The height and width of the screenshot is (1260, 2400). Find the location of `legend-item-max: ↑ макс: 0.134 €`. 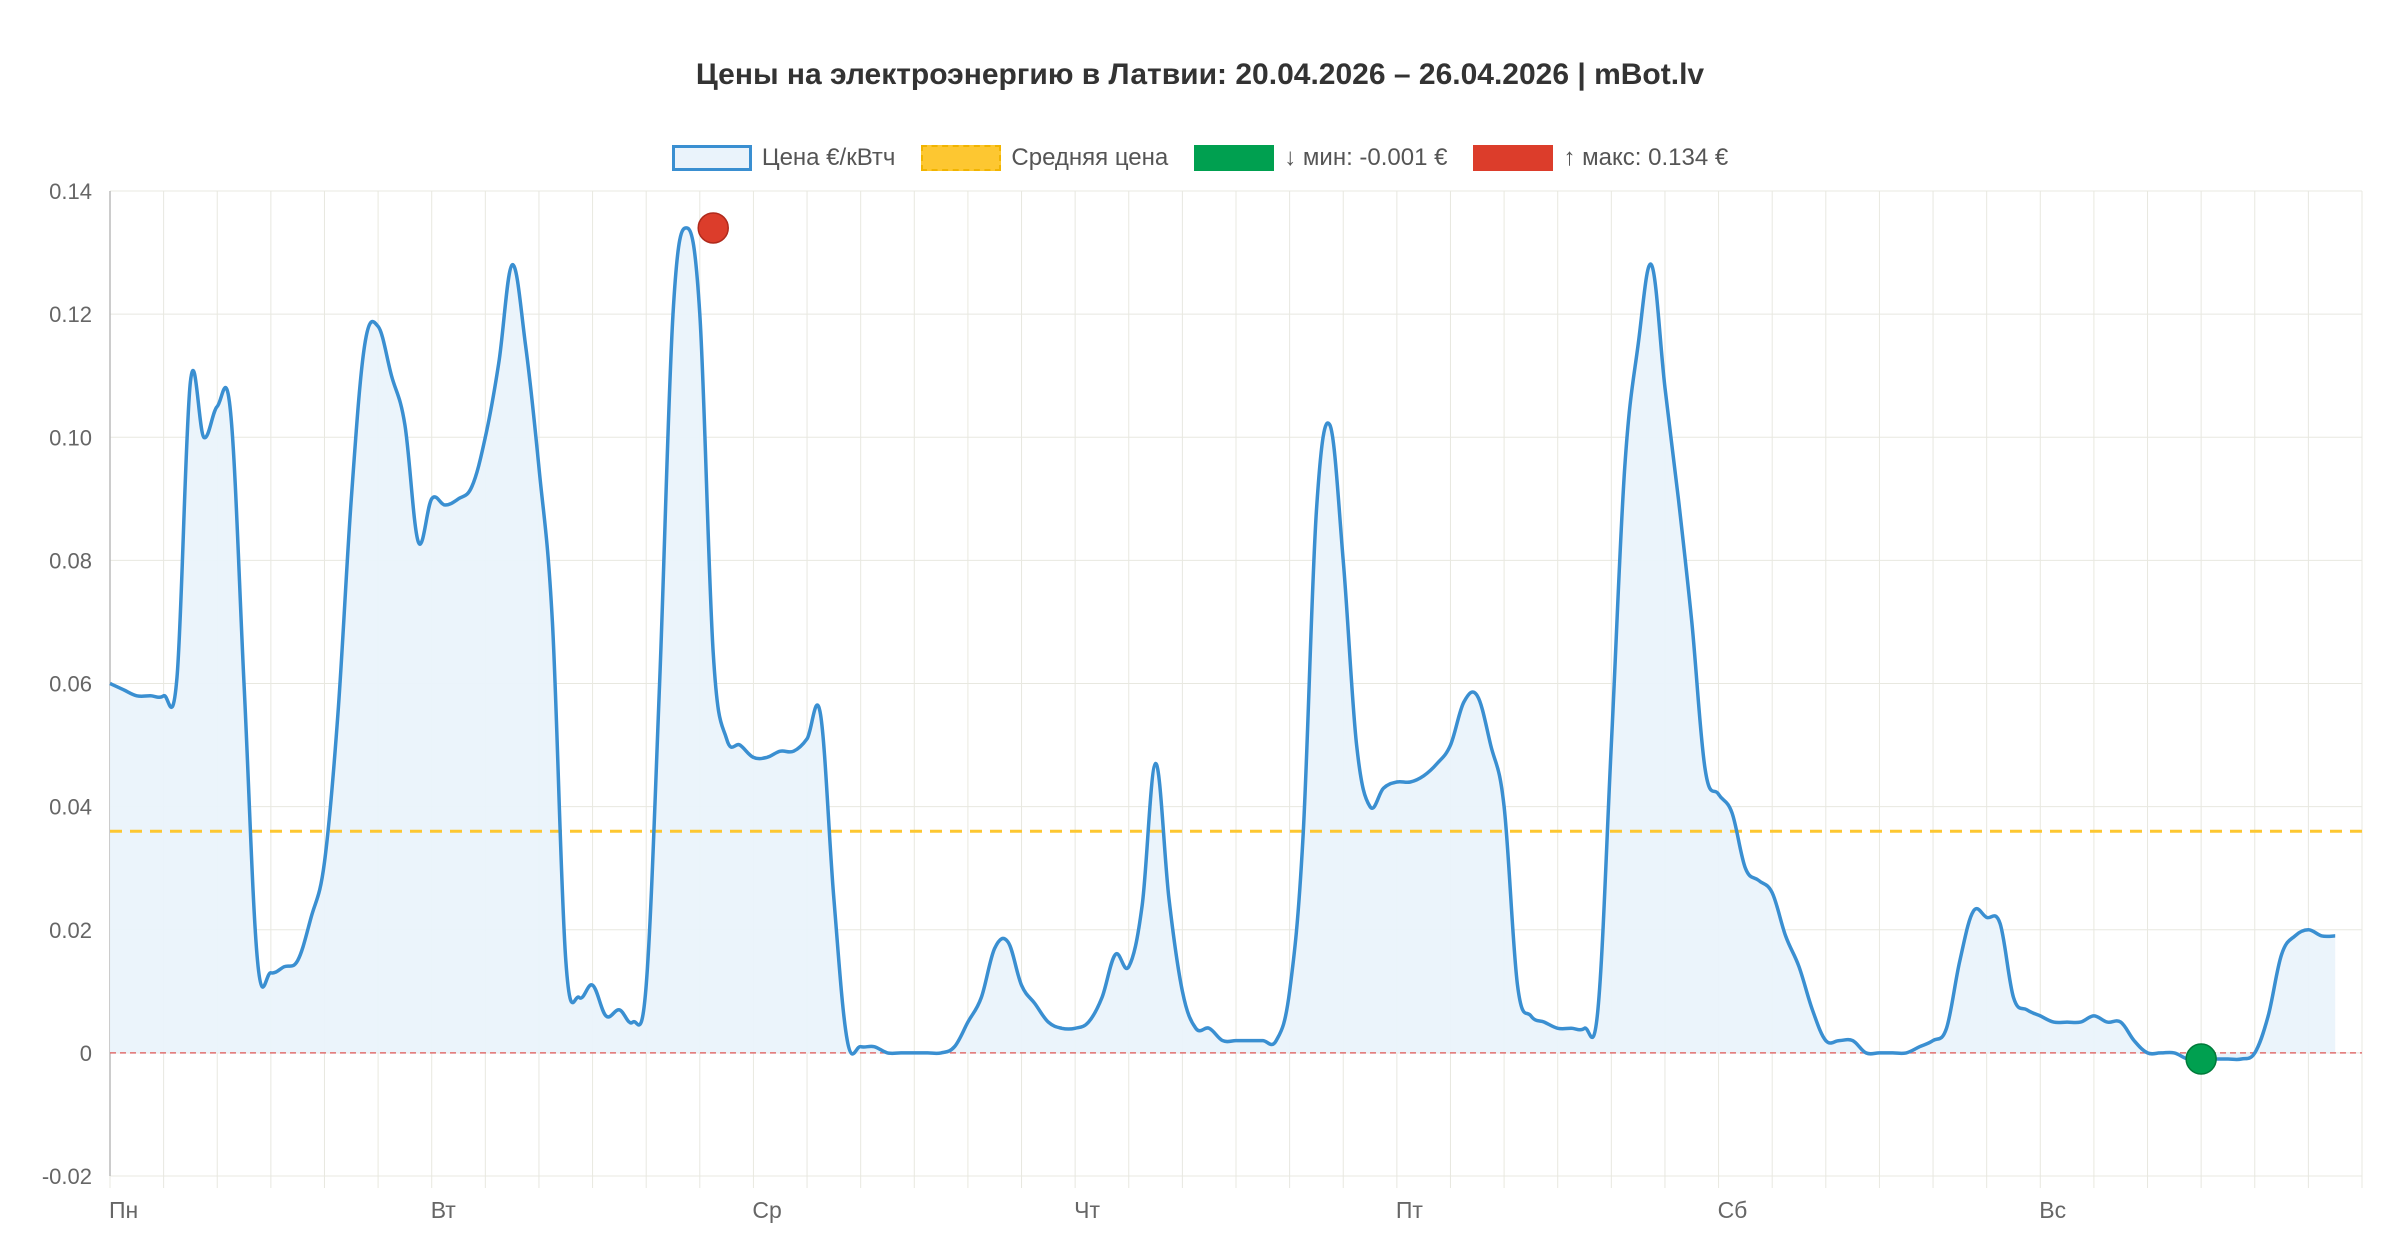

legend-item-max: ↑ макс: 0.134 € is located at coordinates (1600, 158).